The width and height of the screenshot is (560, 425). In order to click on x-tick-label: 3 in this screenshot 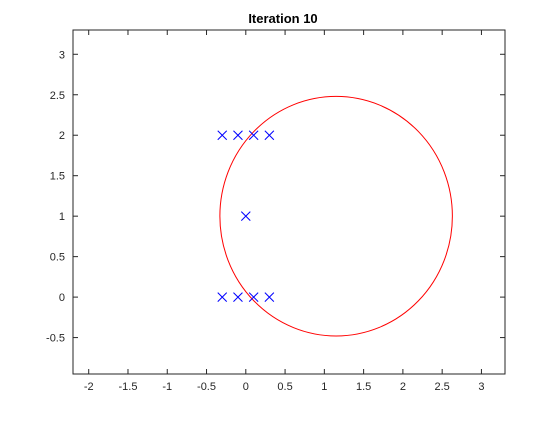, I will do `click(481, 387)`.